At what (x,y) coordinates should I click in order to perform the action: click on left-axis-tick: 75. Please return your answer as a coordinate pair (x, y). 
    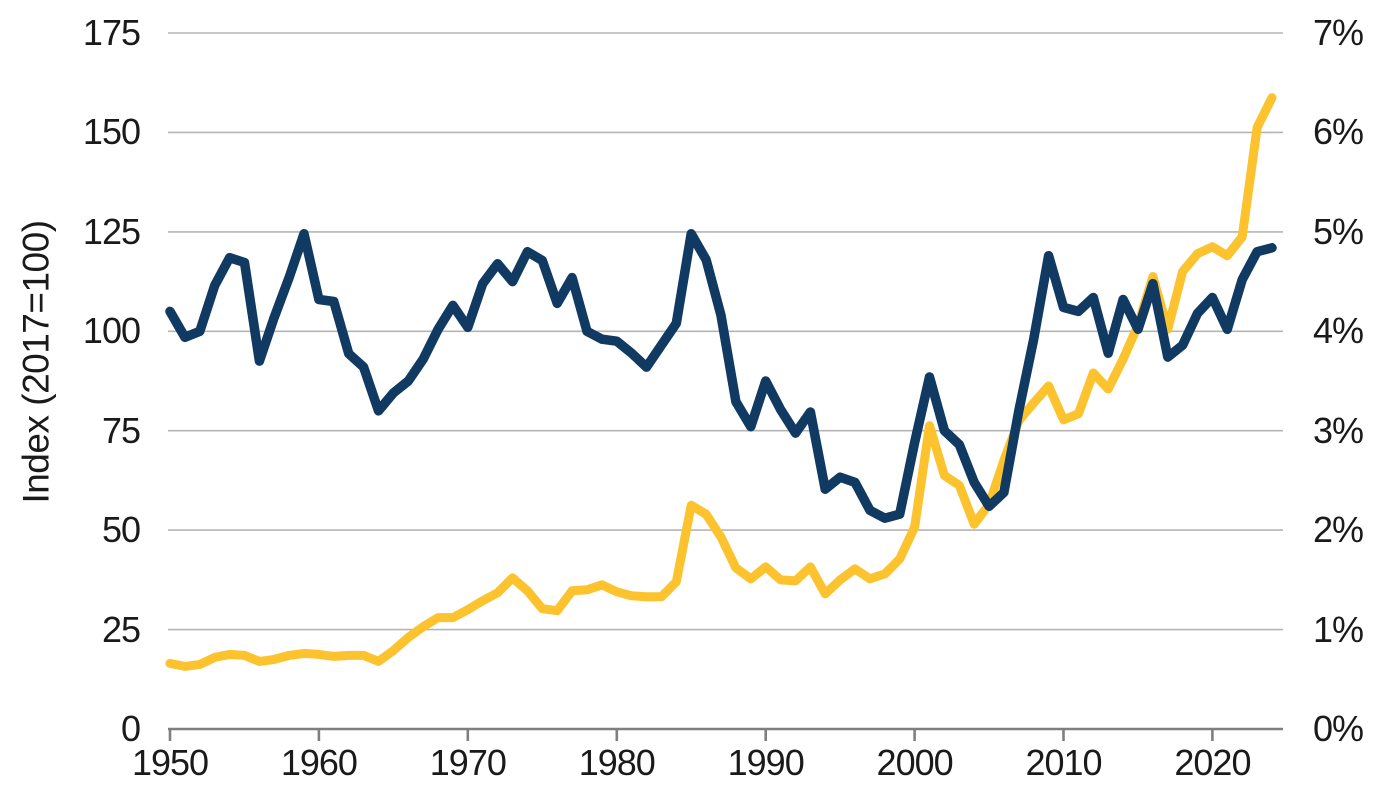
    Looking at the image, I should click on (121, 430).